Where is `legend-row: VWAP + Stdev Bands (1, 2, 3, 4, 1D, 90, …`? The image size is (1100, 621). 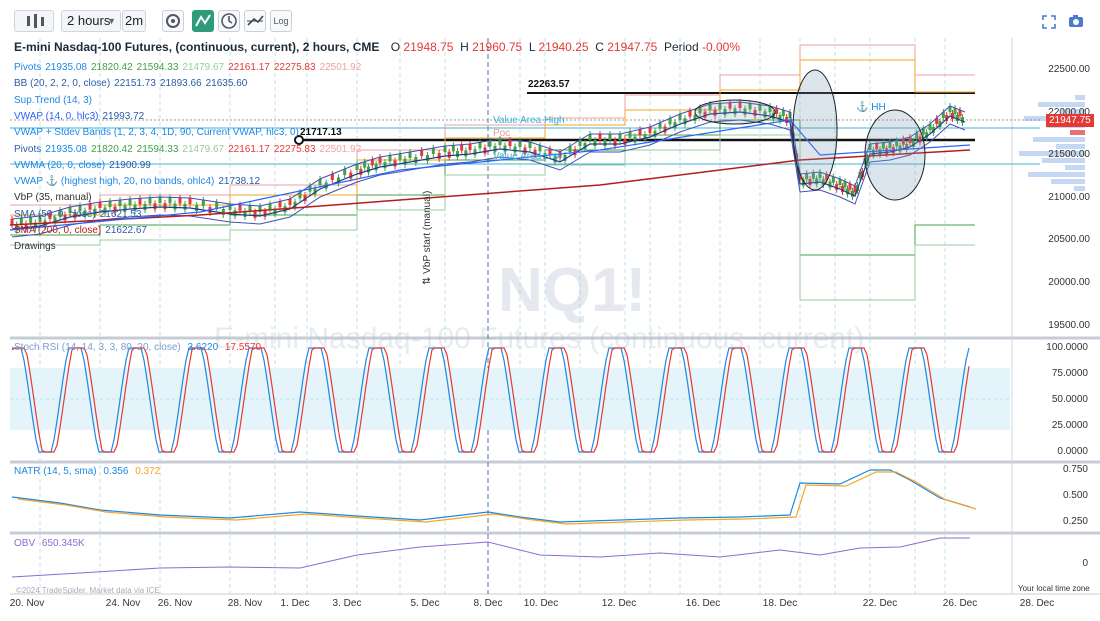
legend-row: VWAP + Stdev Bands (1, 2, 3, 4, 1D, 90, … is located at coordinates (158, 133).